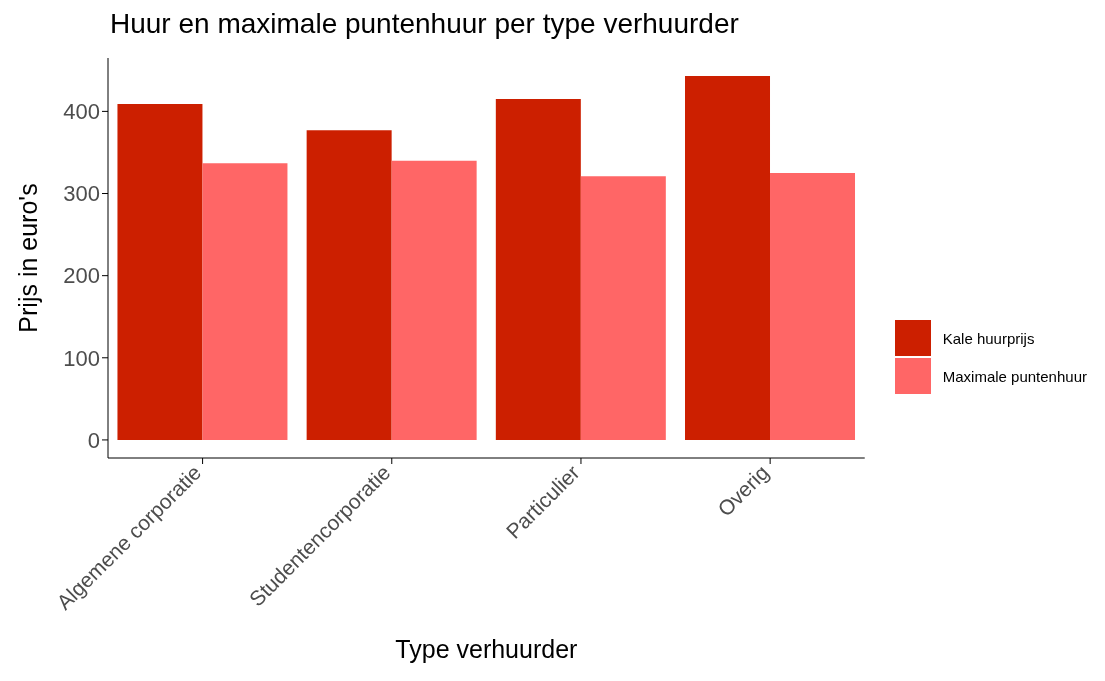  What do you see at coordinates (81, 194) in the screenshot?
I see `y-tick-label: 300` at bounding box center [81, 194].